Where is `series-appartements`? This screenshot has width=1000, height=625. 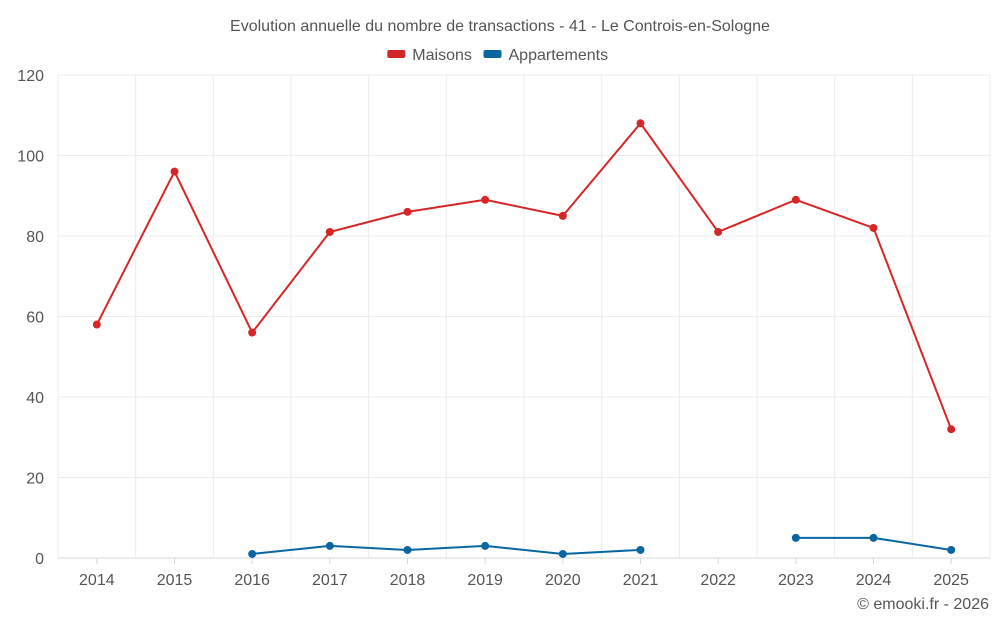
series-appartements is located at coordinates (602, 545).